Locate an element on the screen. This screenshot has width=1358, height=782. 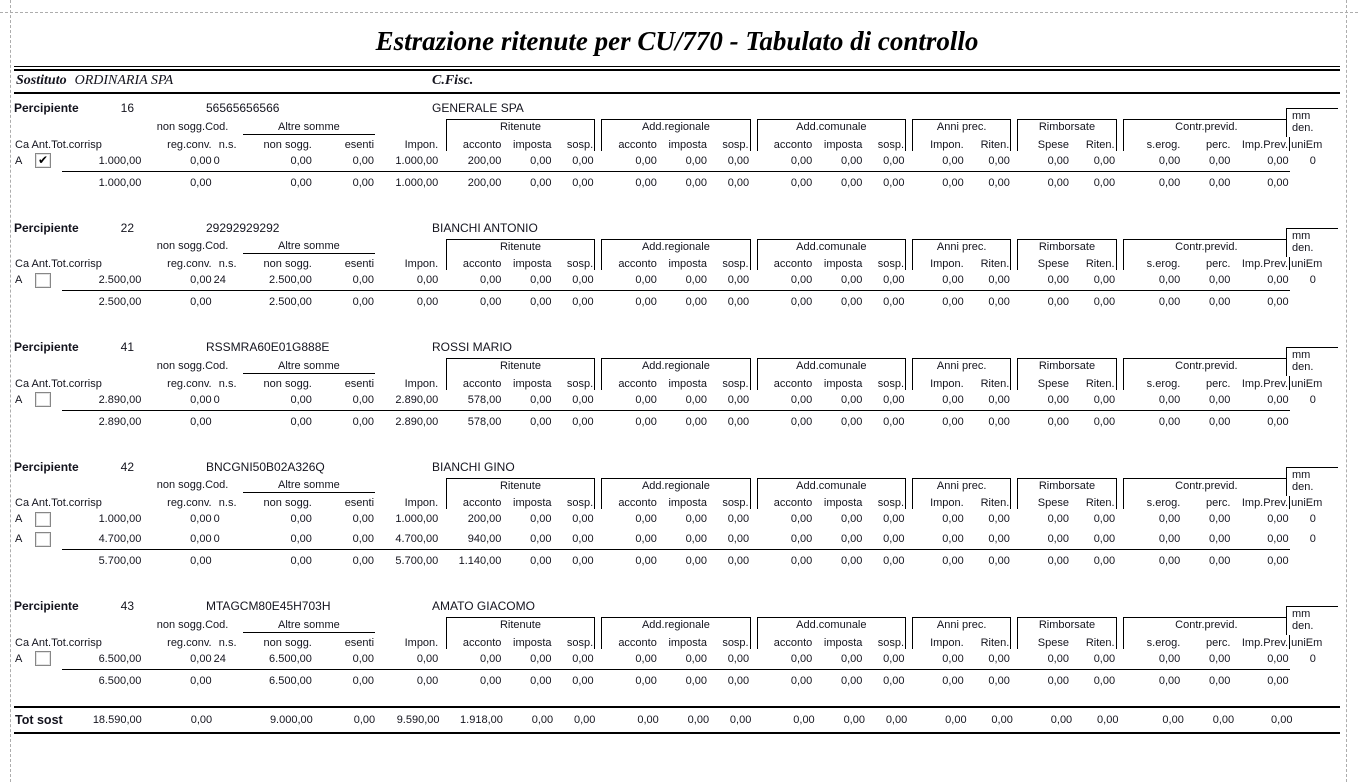
col-header-den: den. is located at coordinates (1303, 367).